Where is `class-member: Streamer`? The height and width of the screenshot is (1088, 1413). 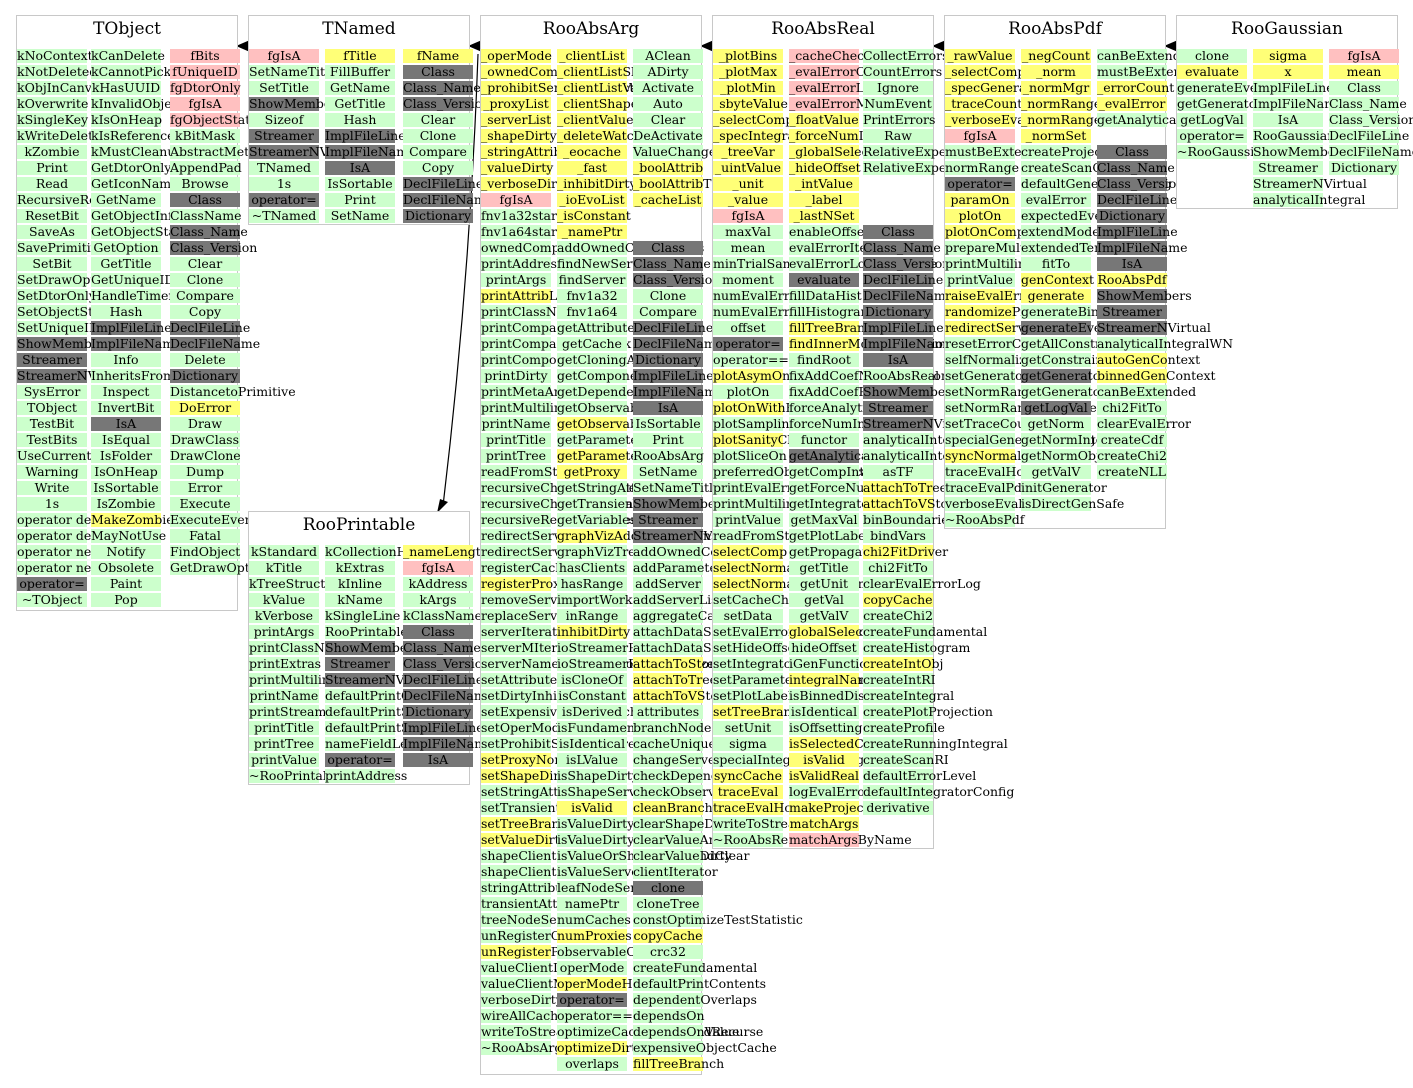 class-member: Streamer is located at coordinates (284, 136).